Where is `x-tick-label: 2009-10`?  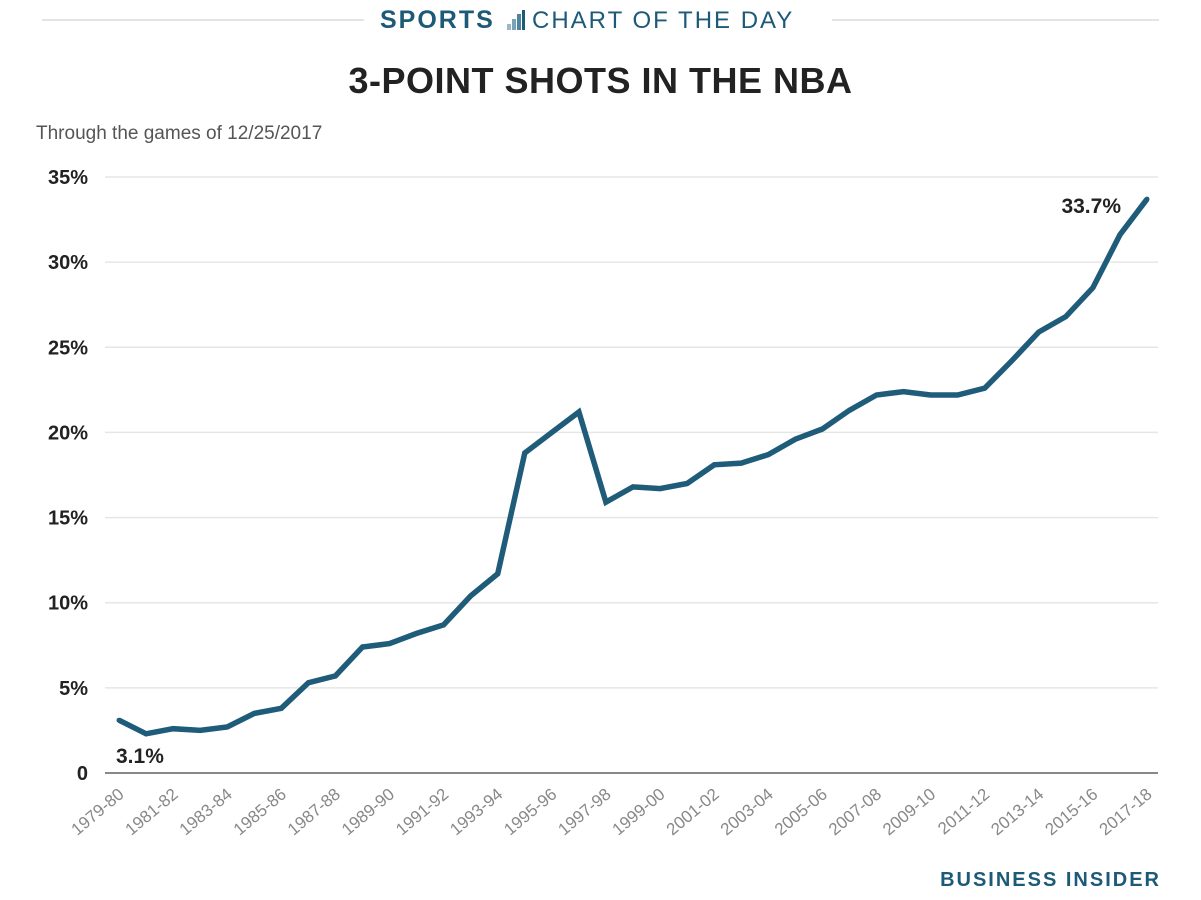 x-tick-label: 2009-10 is located at coordinates (909, 812).